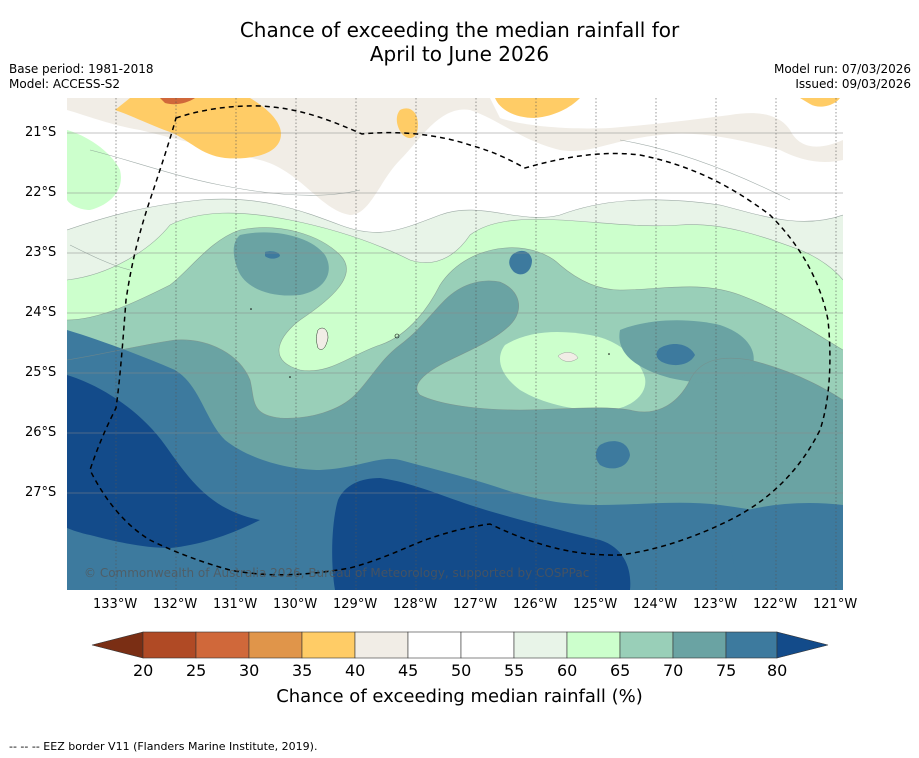  What do you see at coordinates (481, 534) in the screenshot?
I see `zone-80-south` at bounding box center [481, 534].